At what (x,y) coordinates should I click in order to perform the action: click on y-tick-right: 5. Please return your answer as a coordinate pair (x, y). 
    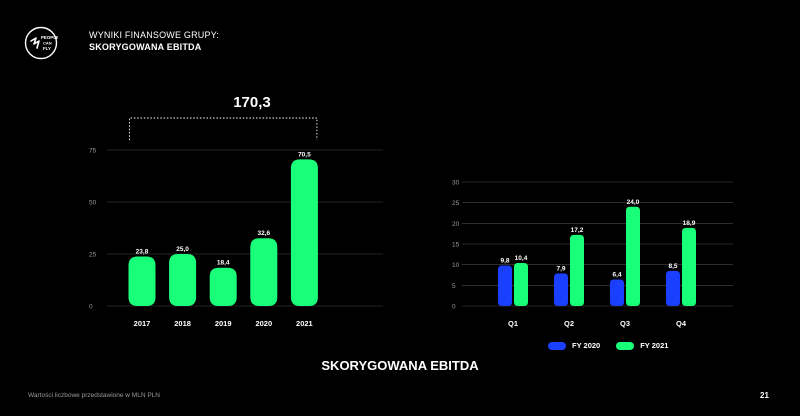
    Looking at the image, I should click on (454, 286).